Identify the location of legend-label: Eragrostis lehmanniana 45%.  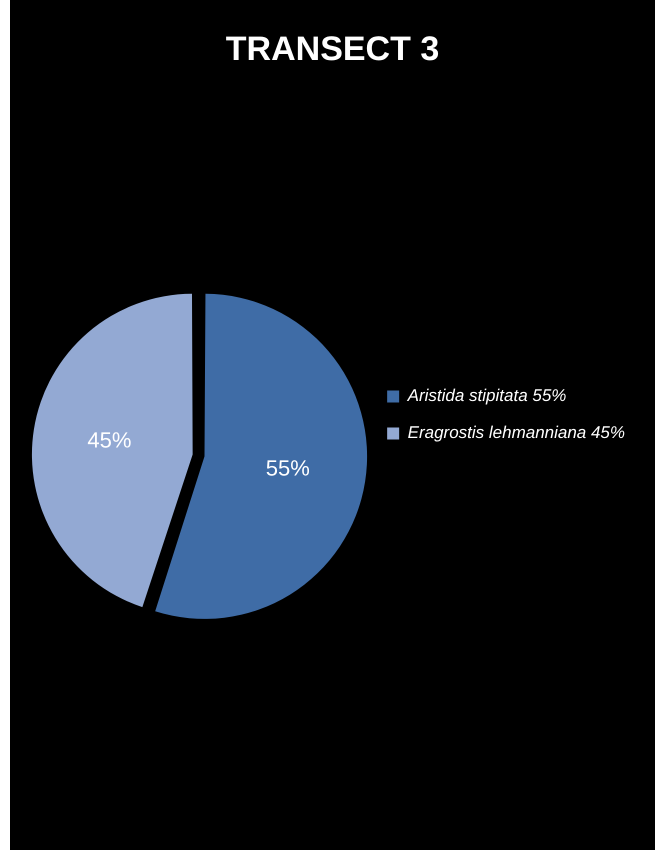
(517, 432).